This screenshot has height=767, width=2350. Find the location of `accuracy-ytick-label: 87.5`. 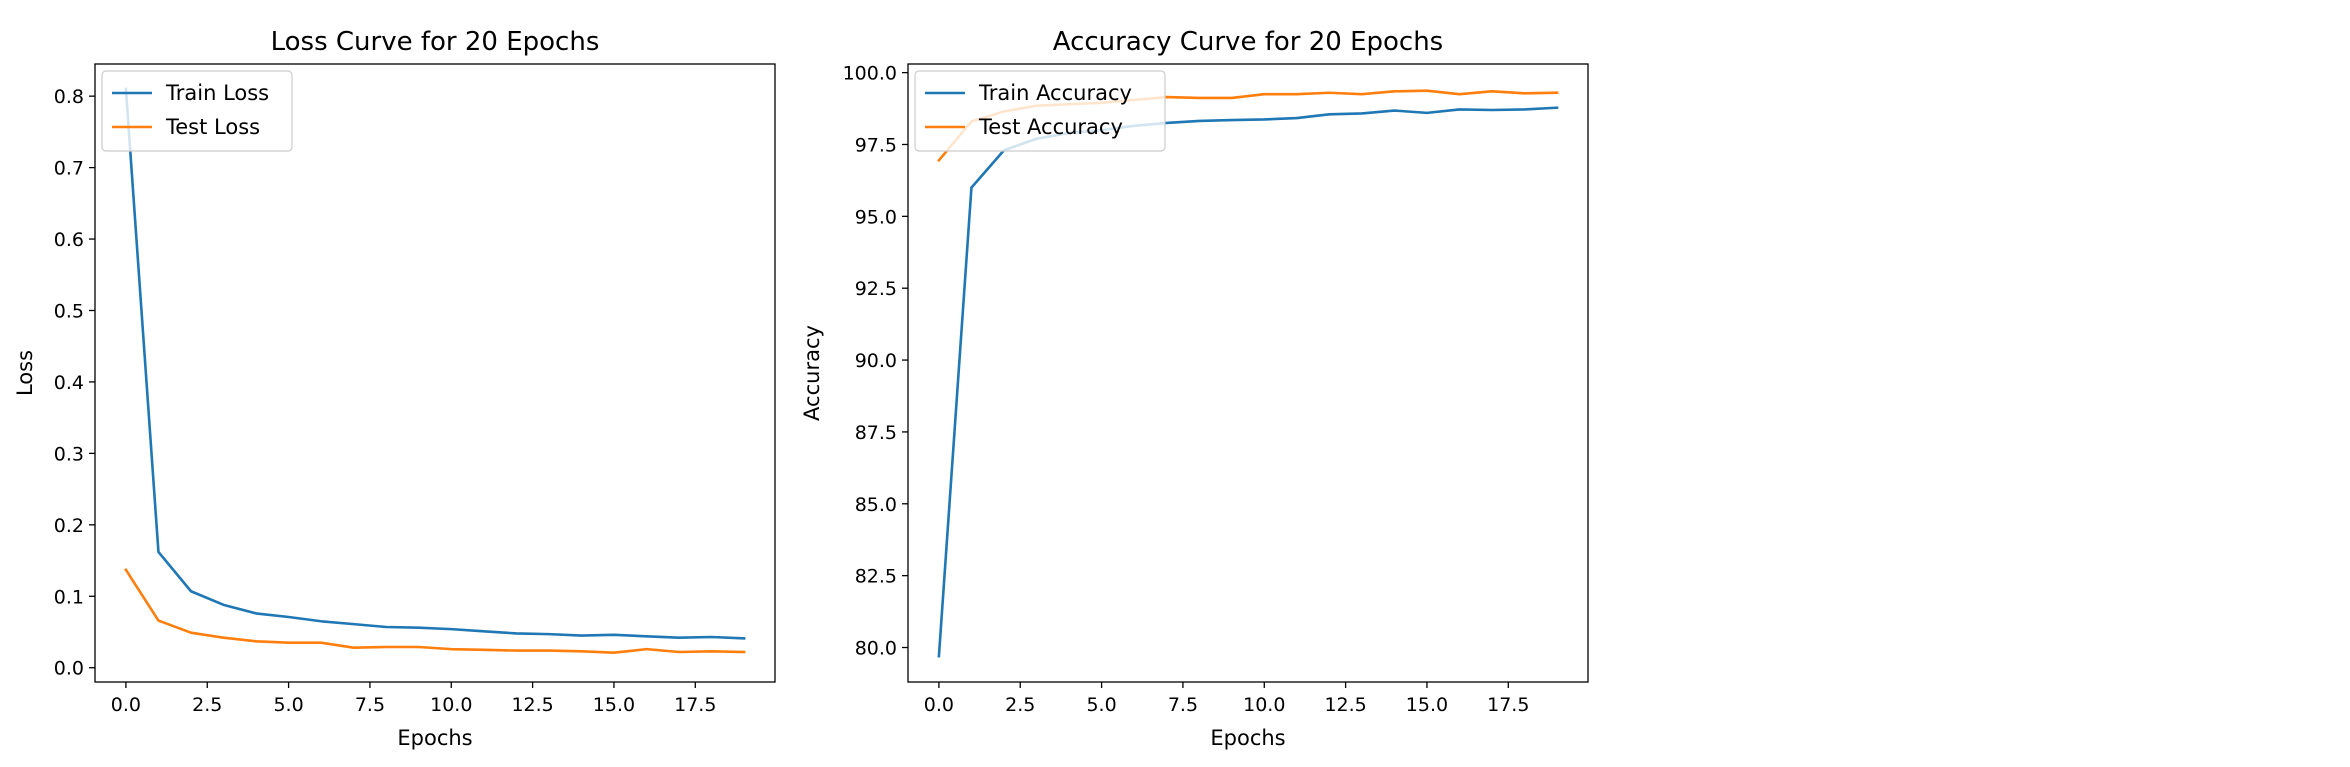

accuracy-ytick-label: 87.5 is located at coordinates (876, 433).